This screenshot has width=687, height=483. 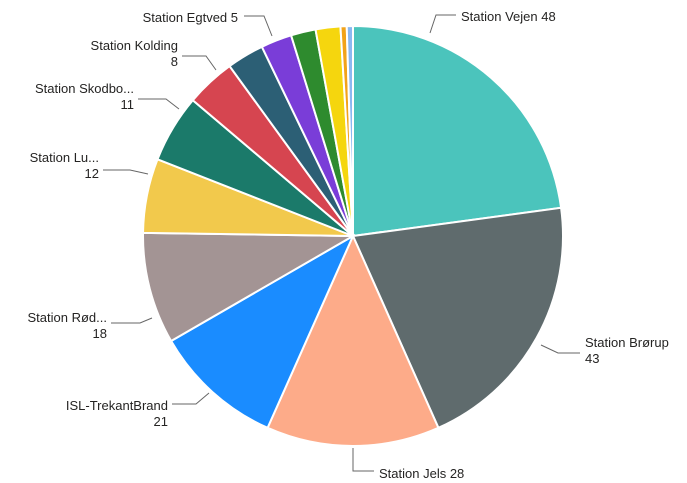 I want to click on pie-slice-isl-trekantbrand, so click(x=262, y=331).